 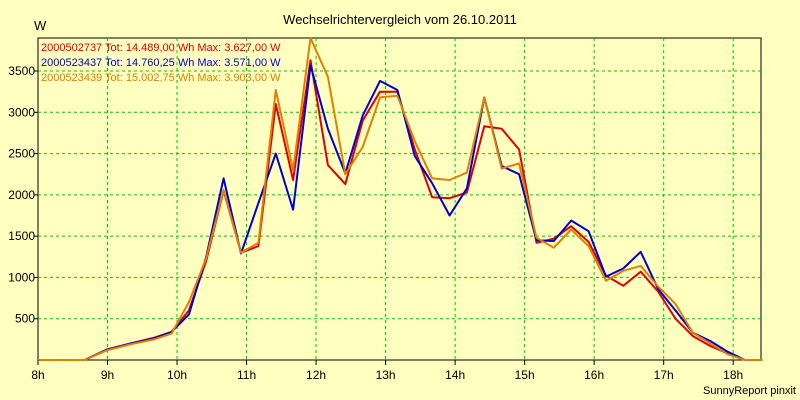 I want to click on y-tick-label: 1500, so click(x=21, y=236).